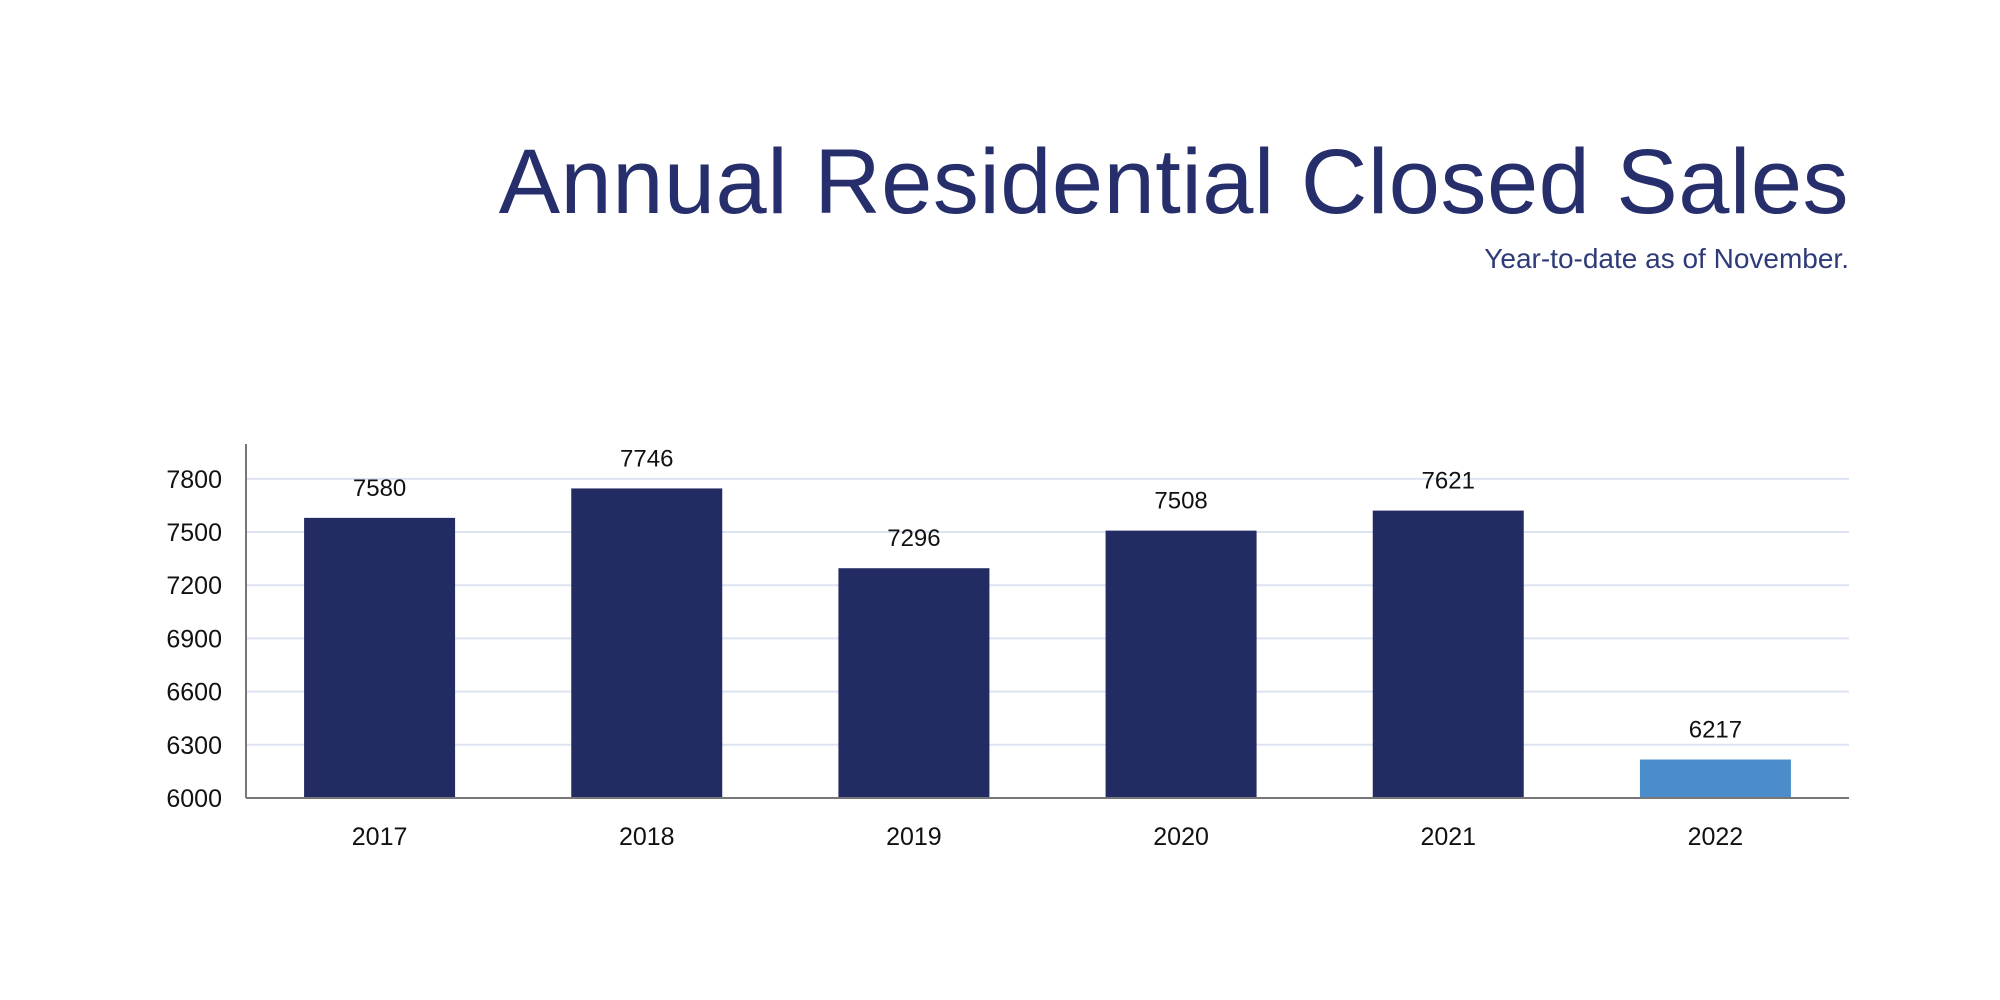  Describe the element at coordinates (194, 693) in the screenshot. I see `y-tick-label: 6600` at that location.